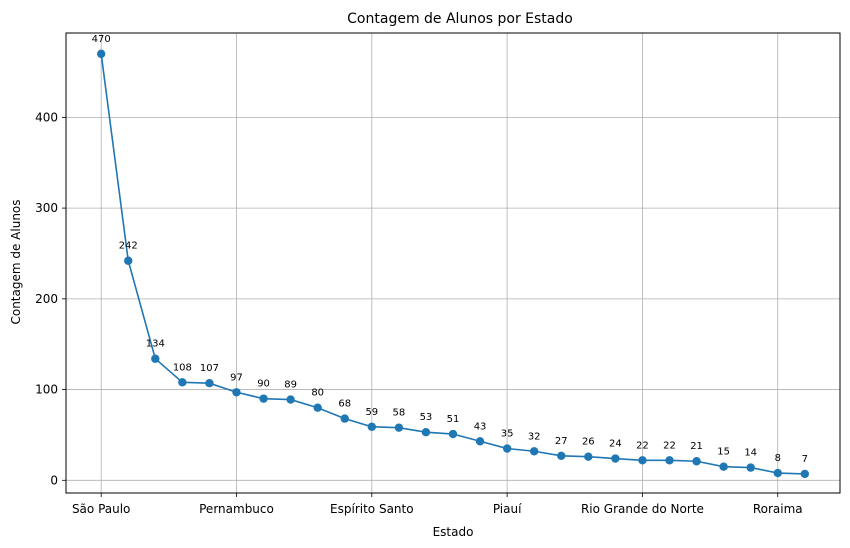 The width and height of the screenshot is (850, 548). What do you see at coordinates (236, 377) in the screenshot?
I see `data-label: 97` at bounding box center [236, 377].